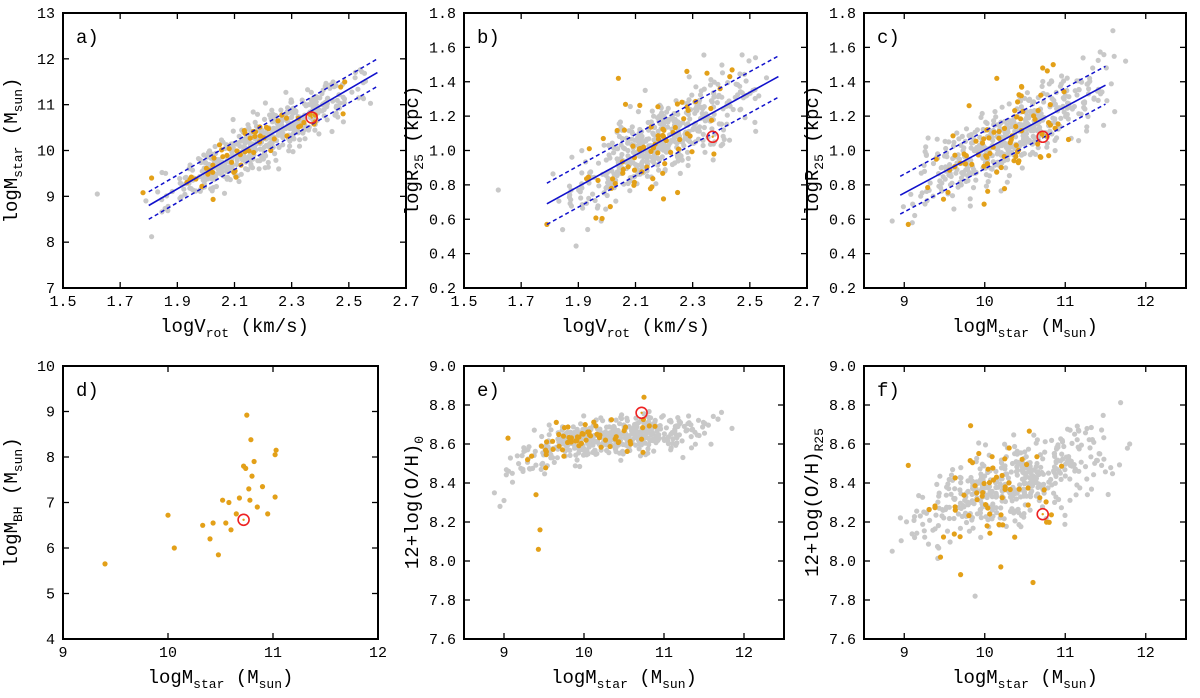  Describe the element at coordinates (1009, 127) in the screenshot. I see `plot-area` at that location.